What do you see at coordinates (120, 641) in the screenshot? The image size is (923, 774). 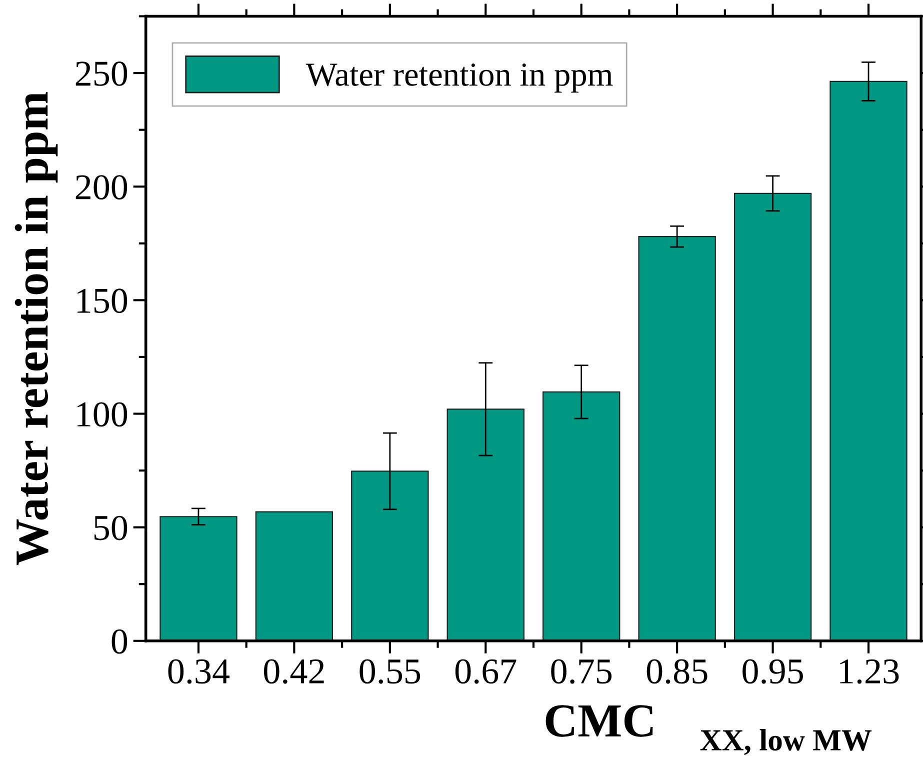 I see `y-tick-label: 0` at bounding box center [120, 641].